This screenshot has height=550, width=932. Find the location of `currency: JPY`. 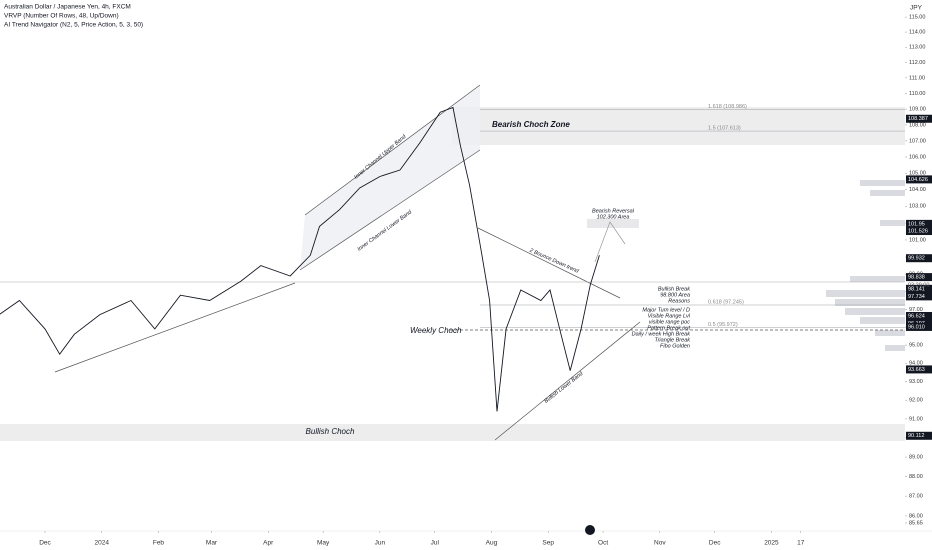

currency: JPY is located at coordinates (916, 8).